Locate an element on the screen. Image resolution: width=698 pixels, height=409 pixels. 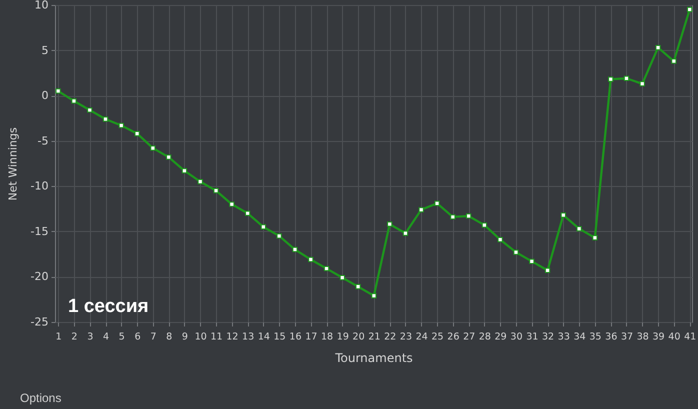
x-tick-label: 8 is located at coordinates (169, 337).